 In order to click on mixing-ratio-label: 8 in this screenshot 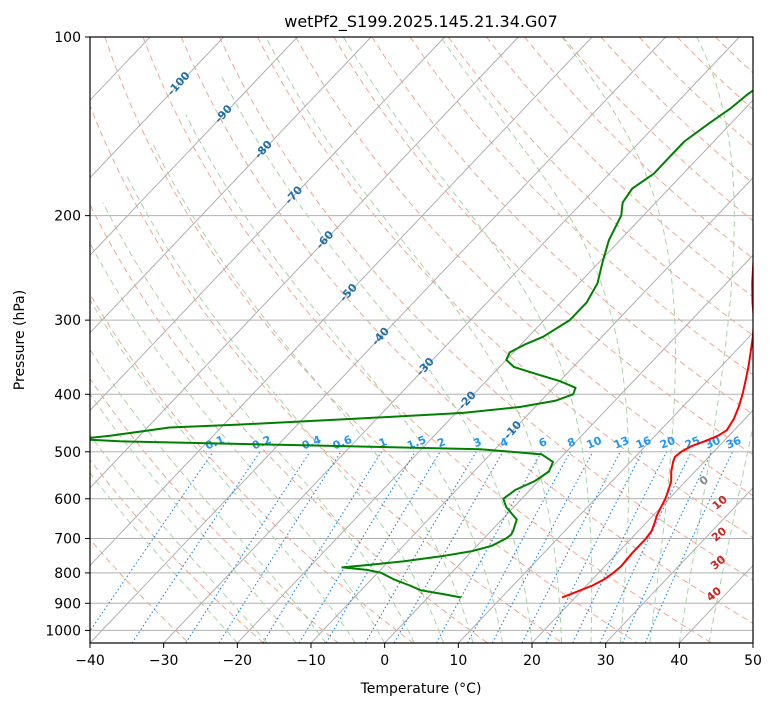, I will do `click(571, 442)`.